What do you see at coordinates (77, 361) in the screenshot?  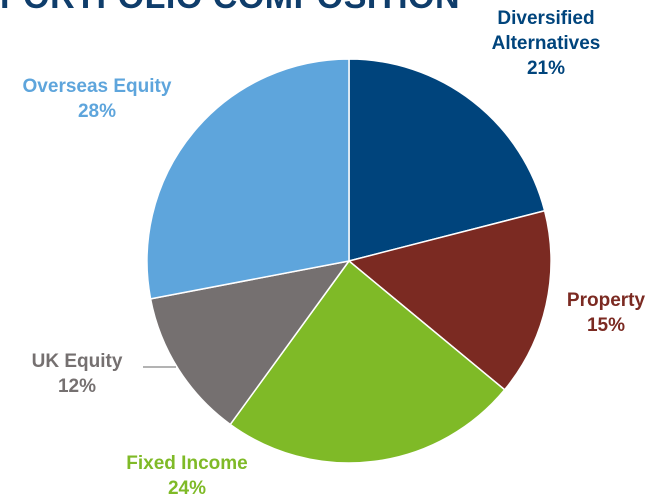 I see `slice-name-label: UK Equity` at bounding box center [77, 361].